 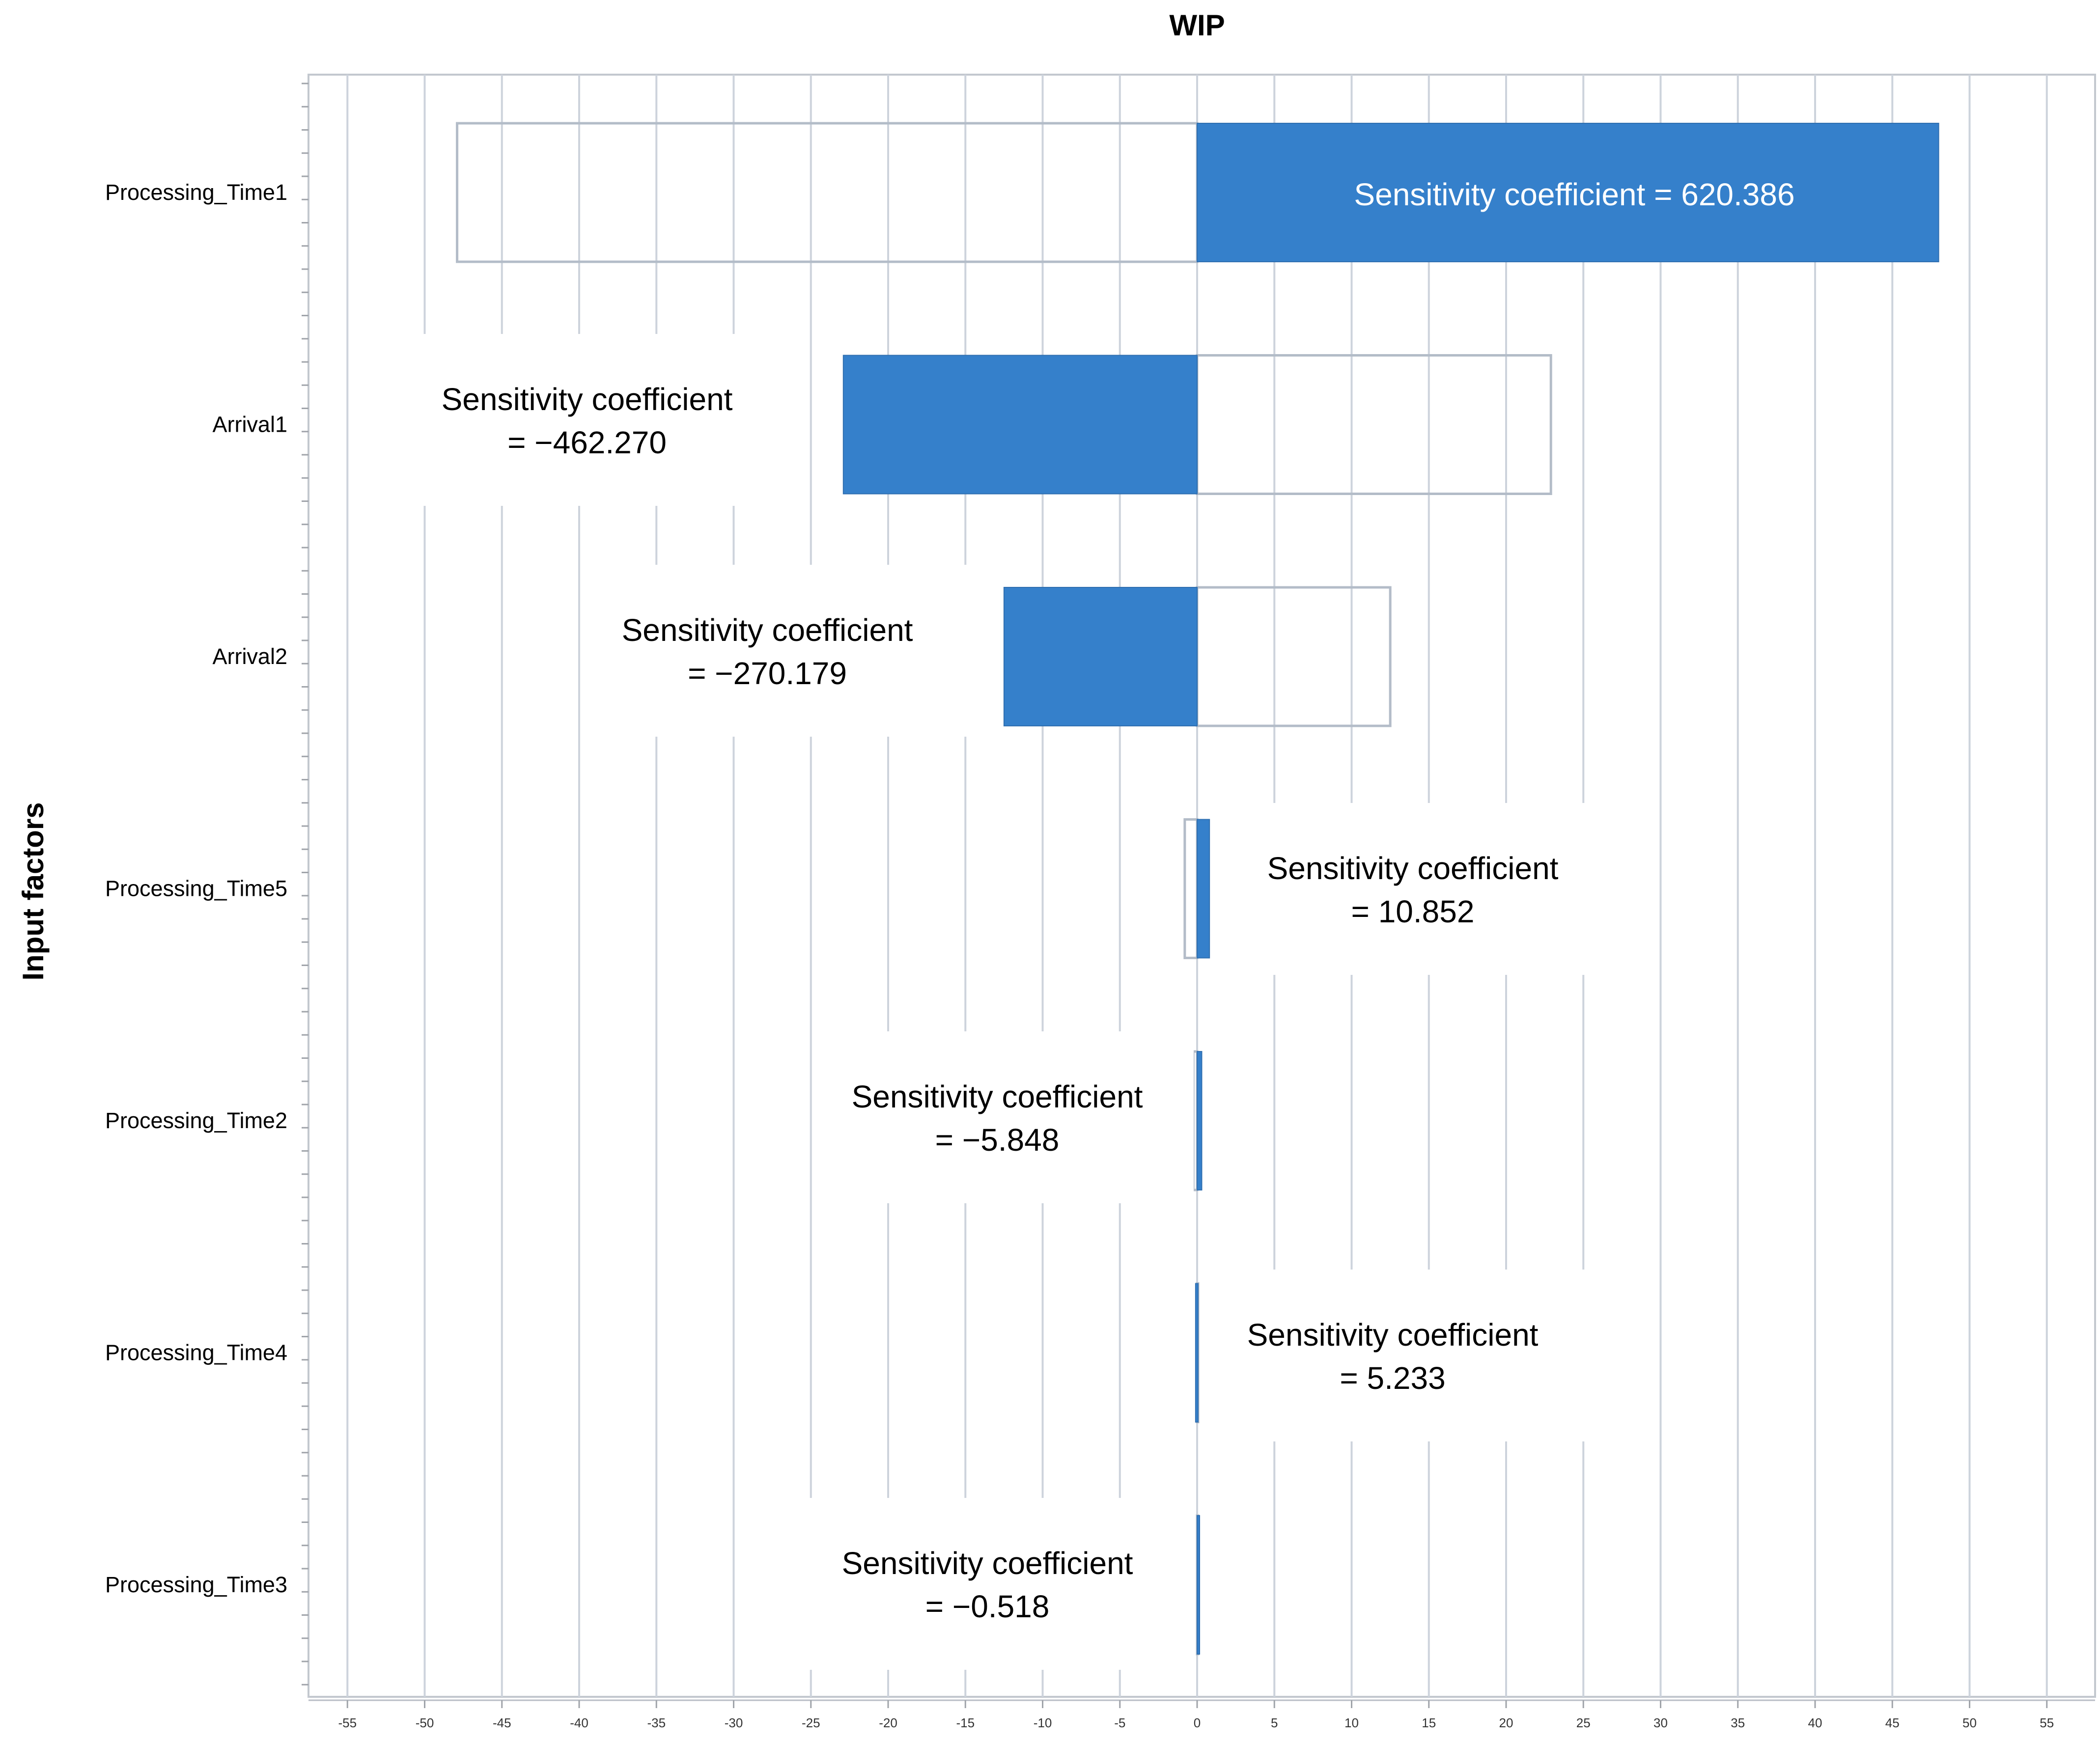 What do you see at coordinates (1892, 1723) in the screenshot?
I see `x-tick-label: 45` at bounding box center [1892, 1723].